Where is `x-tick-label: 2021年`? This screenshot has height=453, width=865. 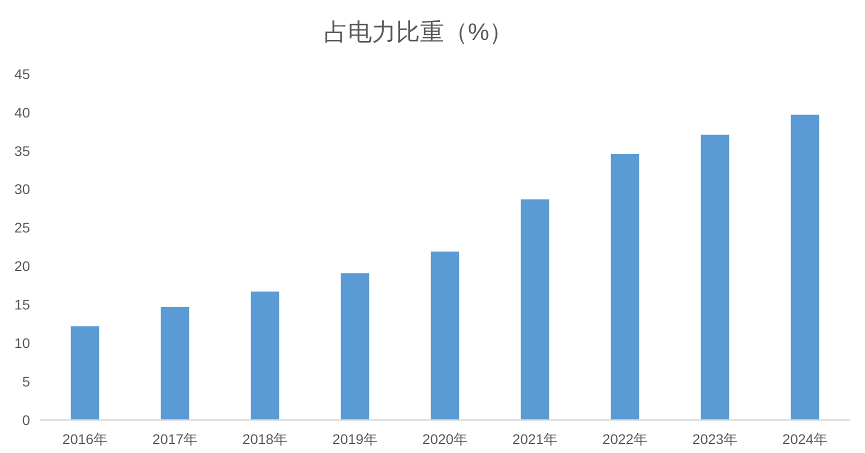
x-tick-label: 2021年 is located at coordinates (535, 439).